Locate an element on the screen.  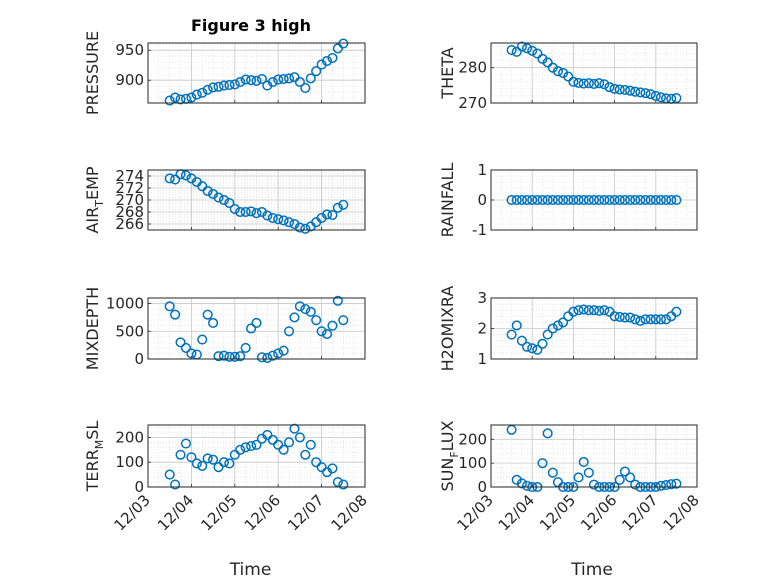
y-axis-label: PRESSURE is located at coordinates (92, 73).